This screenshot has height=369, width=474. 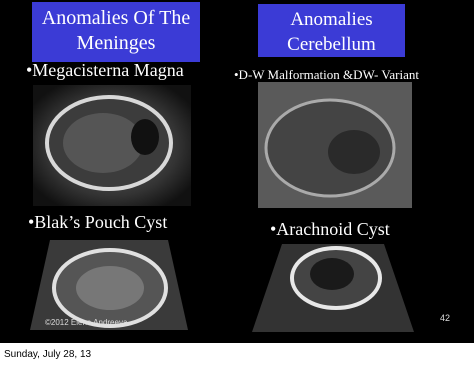 I want to click on item: •D-W Malformation &DW- Variant, so click(x=326, y=74).